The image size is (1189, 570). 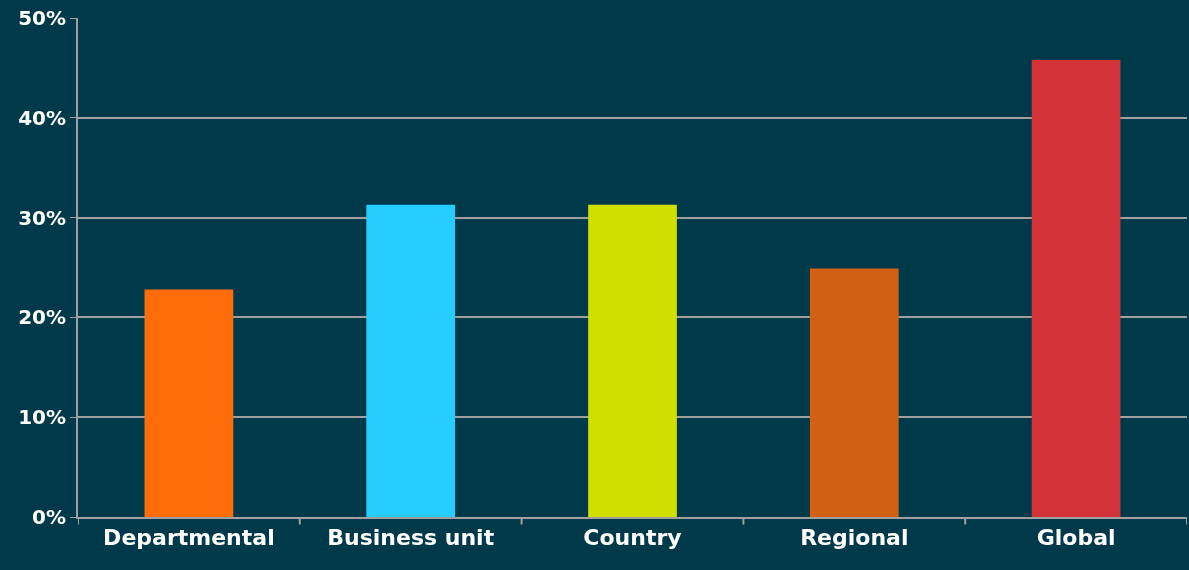 I want to click on x-tick-label: Country, so click(x=632, y=538).